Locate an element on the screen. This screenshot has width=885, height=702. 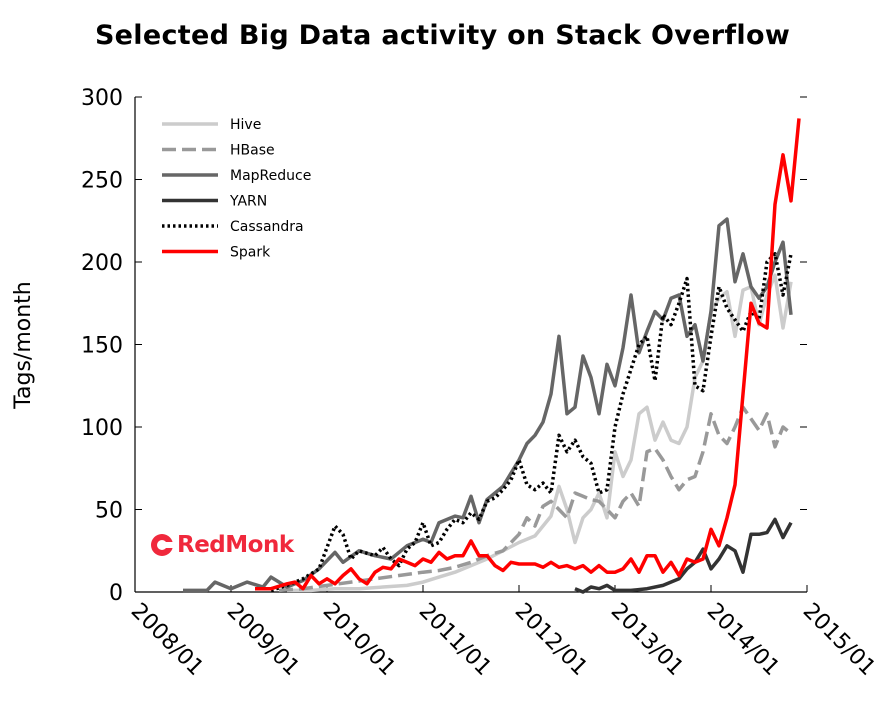
redmonk-watermark: RedMonk is located at coordinates (222, 545).